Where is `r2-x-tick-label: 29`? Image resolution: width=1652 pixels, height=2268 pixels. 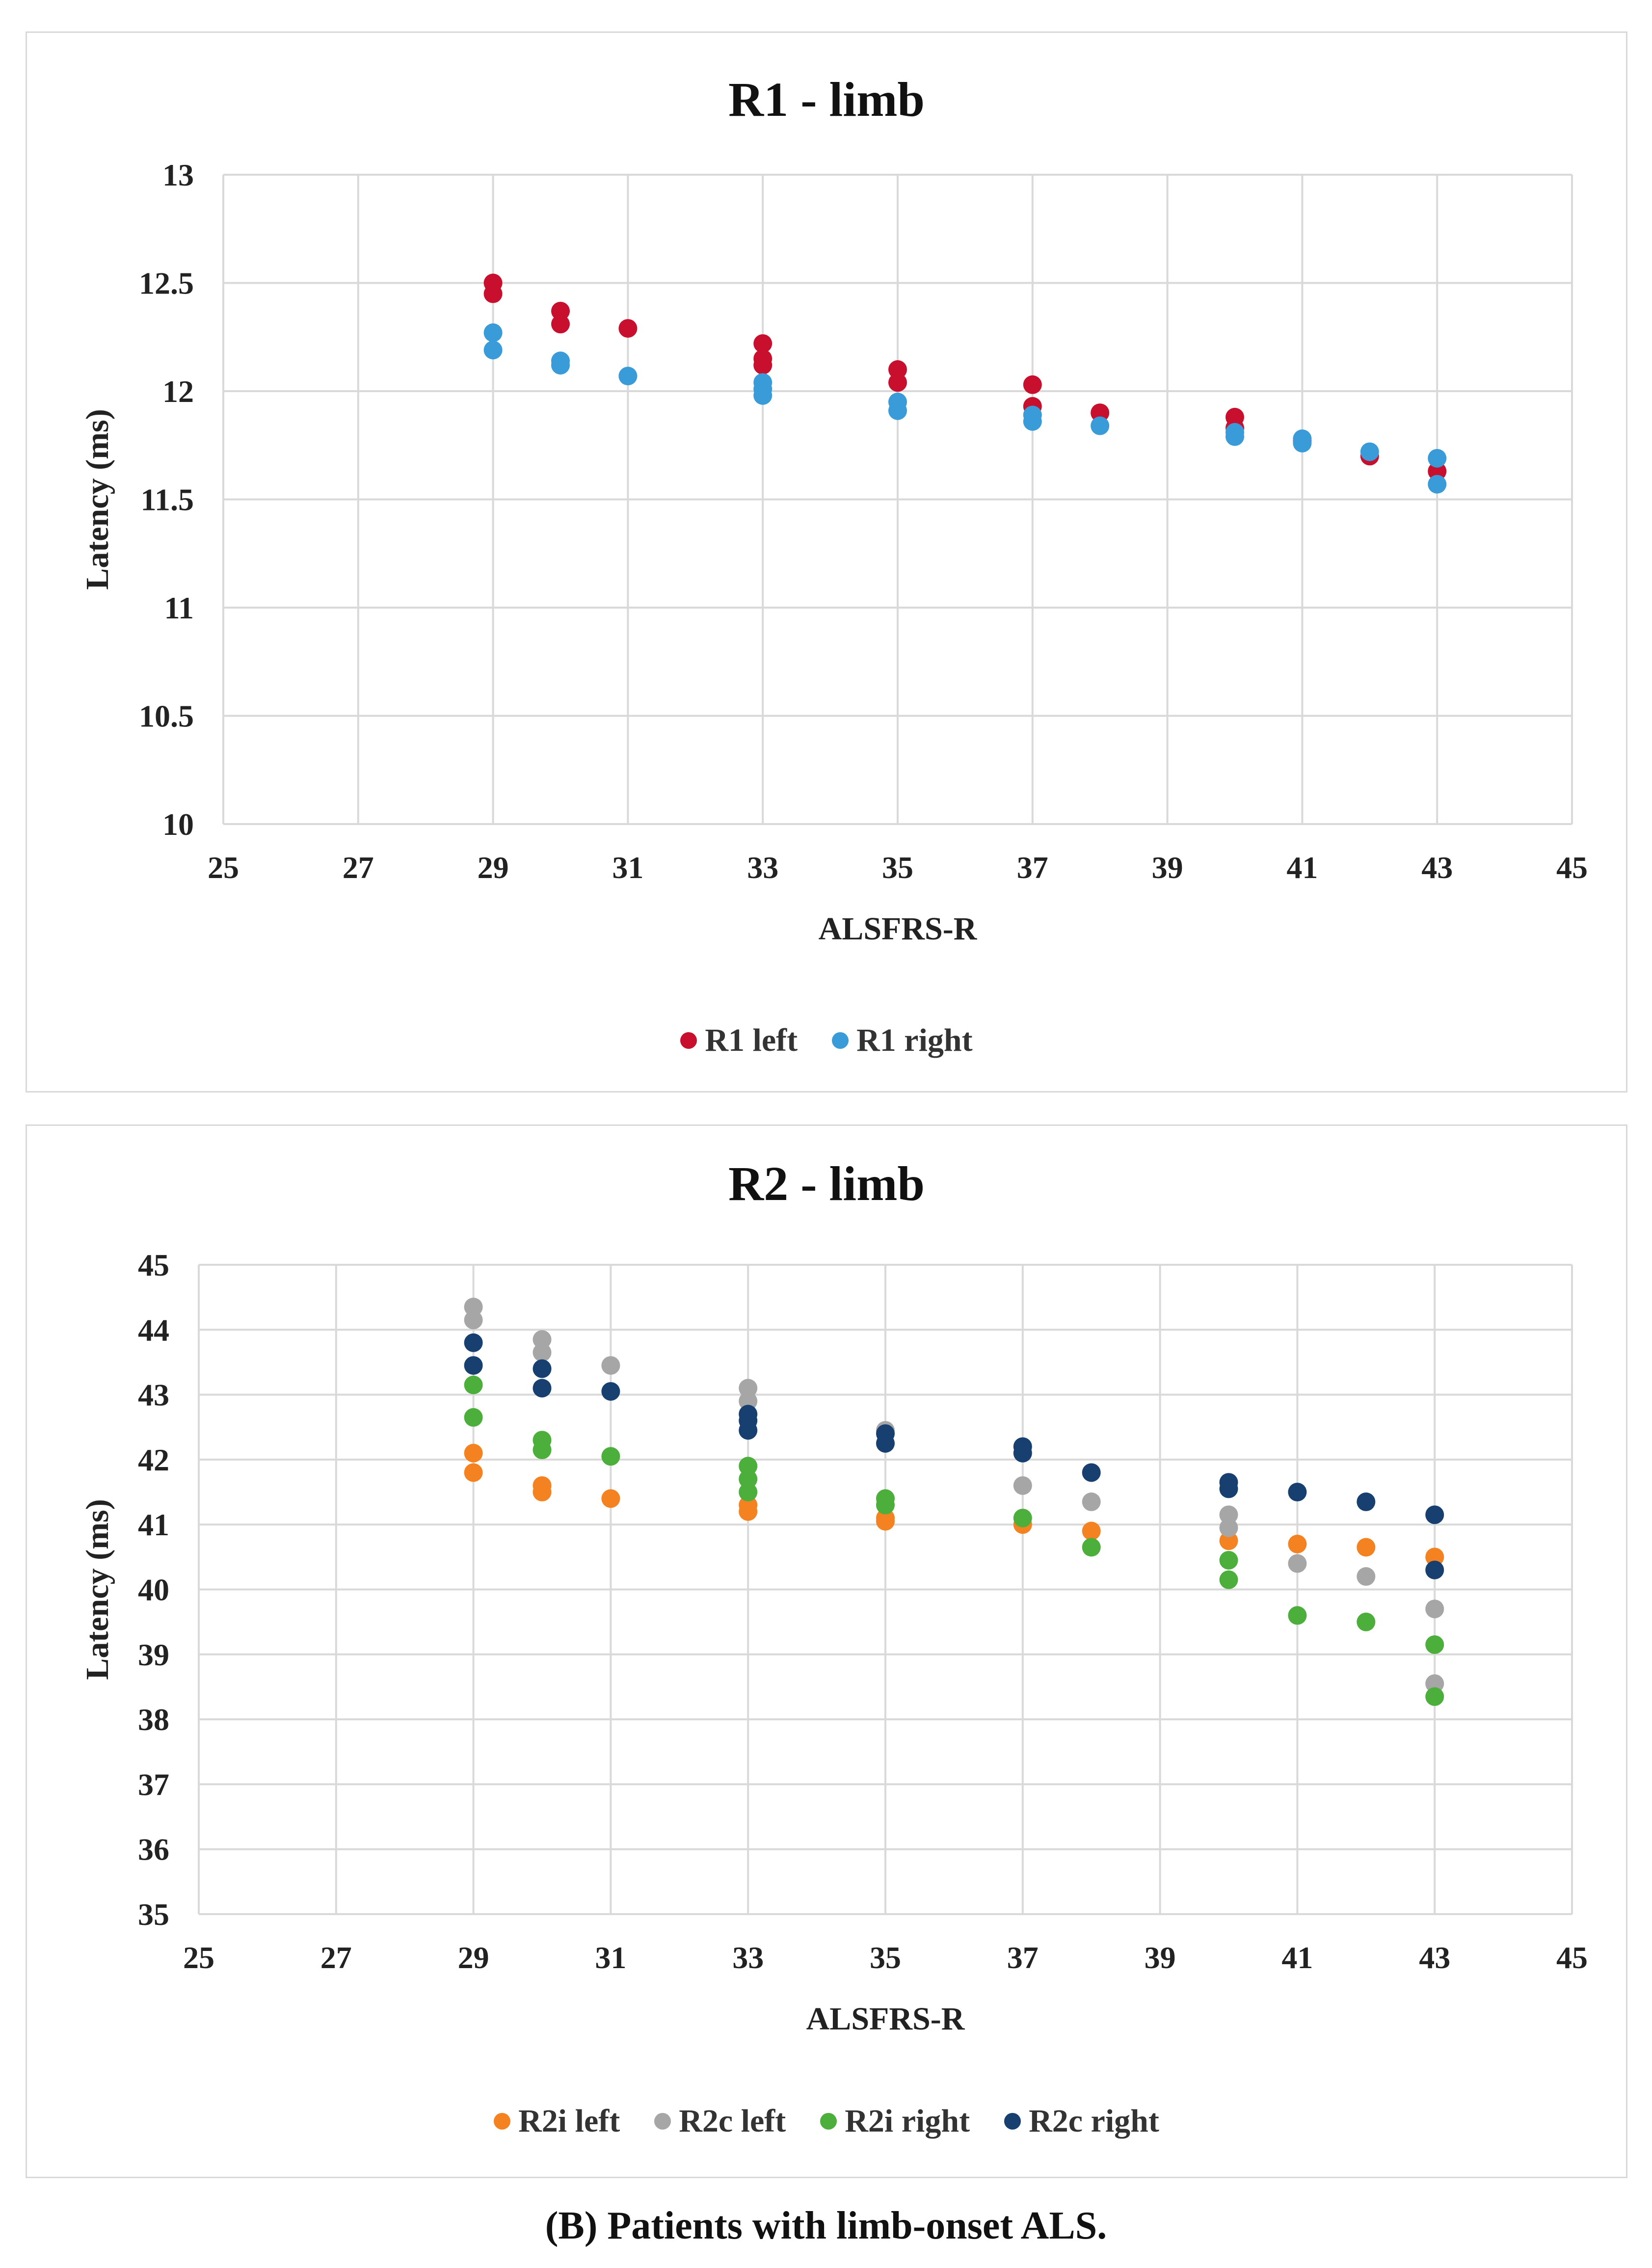 r2-x-tick-label: 29 is located at coordinates (473, 1957).